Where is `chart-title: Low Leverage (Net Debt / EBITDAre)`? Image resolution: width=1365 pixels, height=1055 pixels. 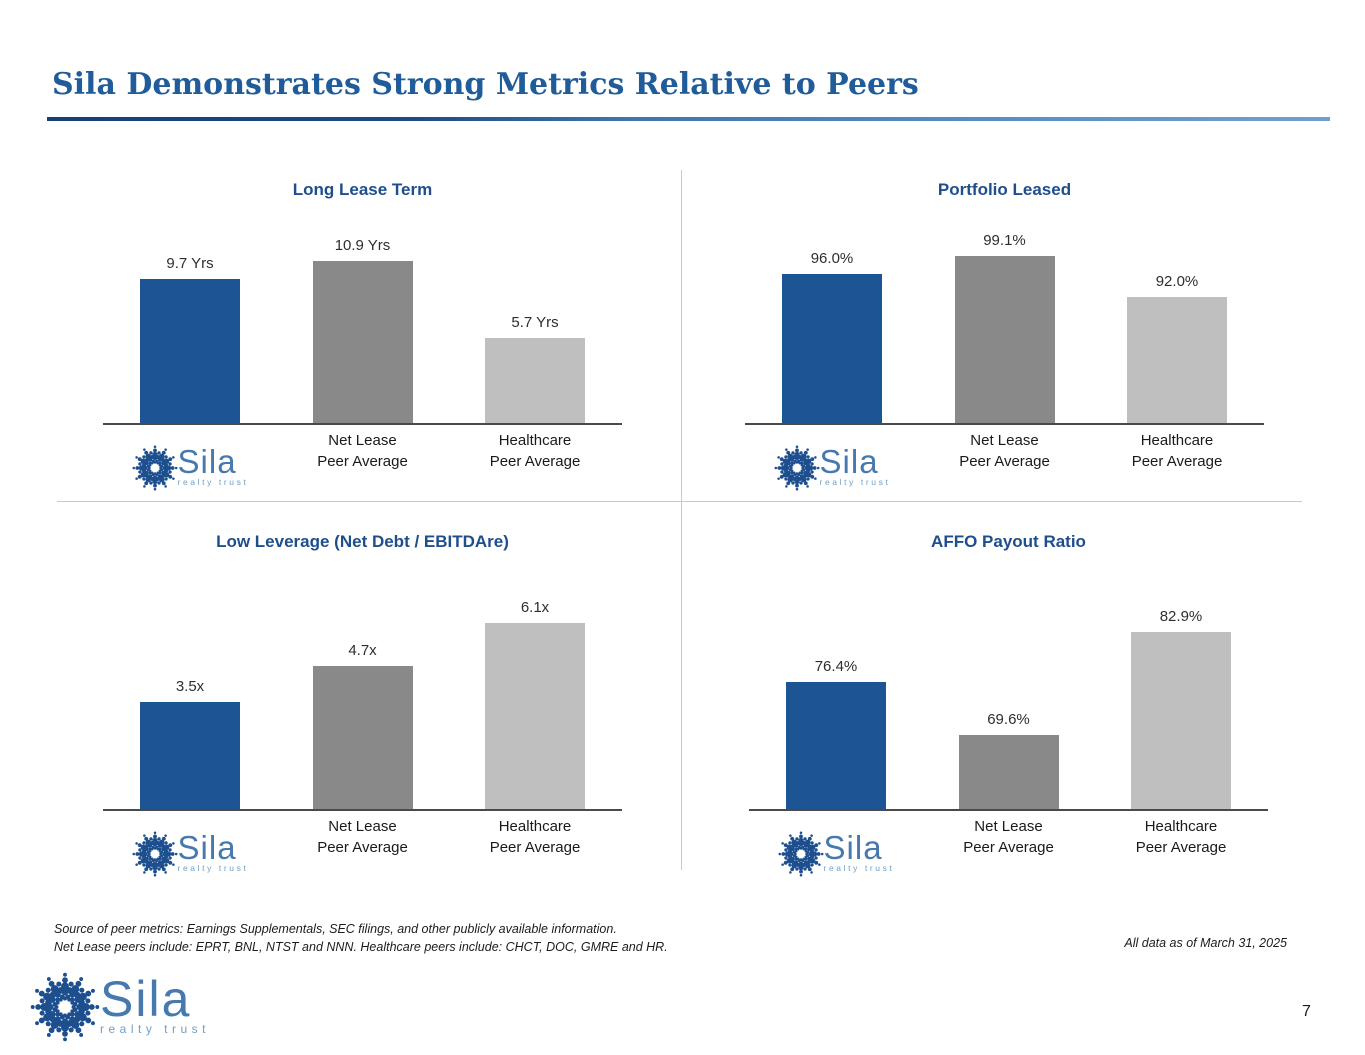
chart-title: Low Leverage (Net Debt / EBITDAre) is located at coordinates (362, 541).